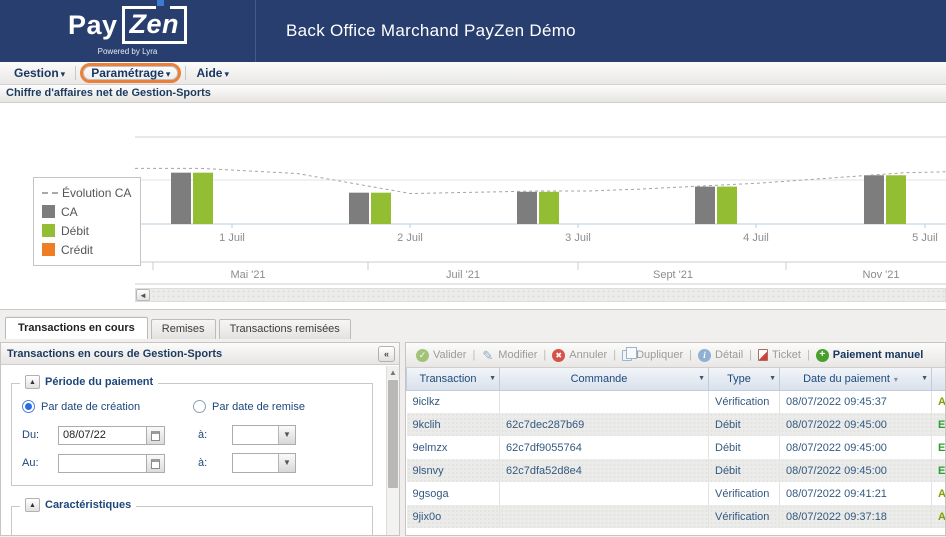 The width and height of the screenshot is (946, 537). I want to click on time-to-label: à:, so click(203, 463).